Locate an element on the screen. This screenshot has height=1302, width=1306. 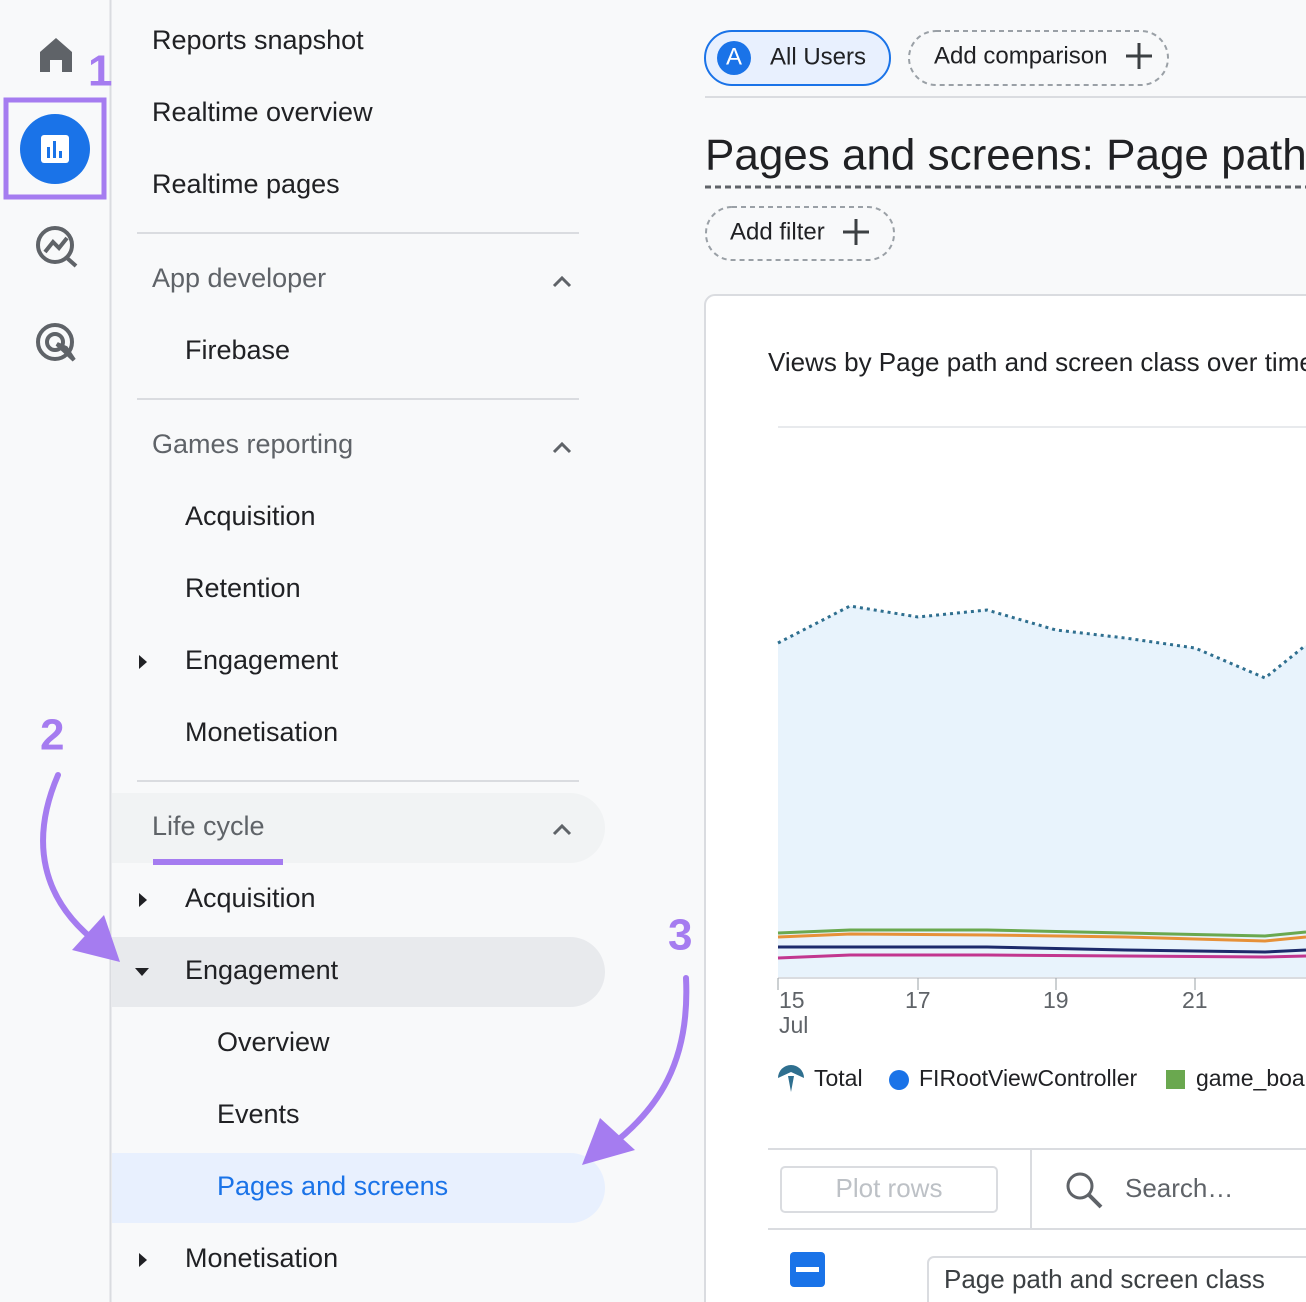
plot-rows-button is located at coordinates (889, 1189).